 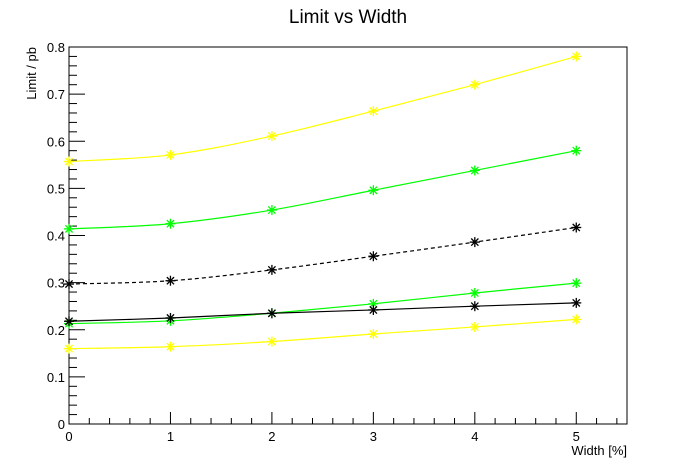 What do you see at coordinates (474, 436) in the screenshot?
I see `x-tick-label: 4` at bounding box center [474, 436].